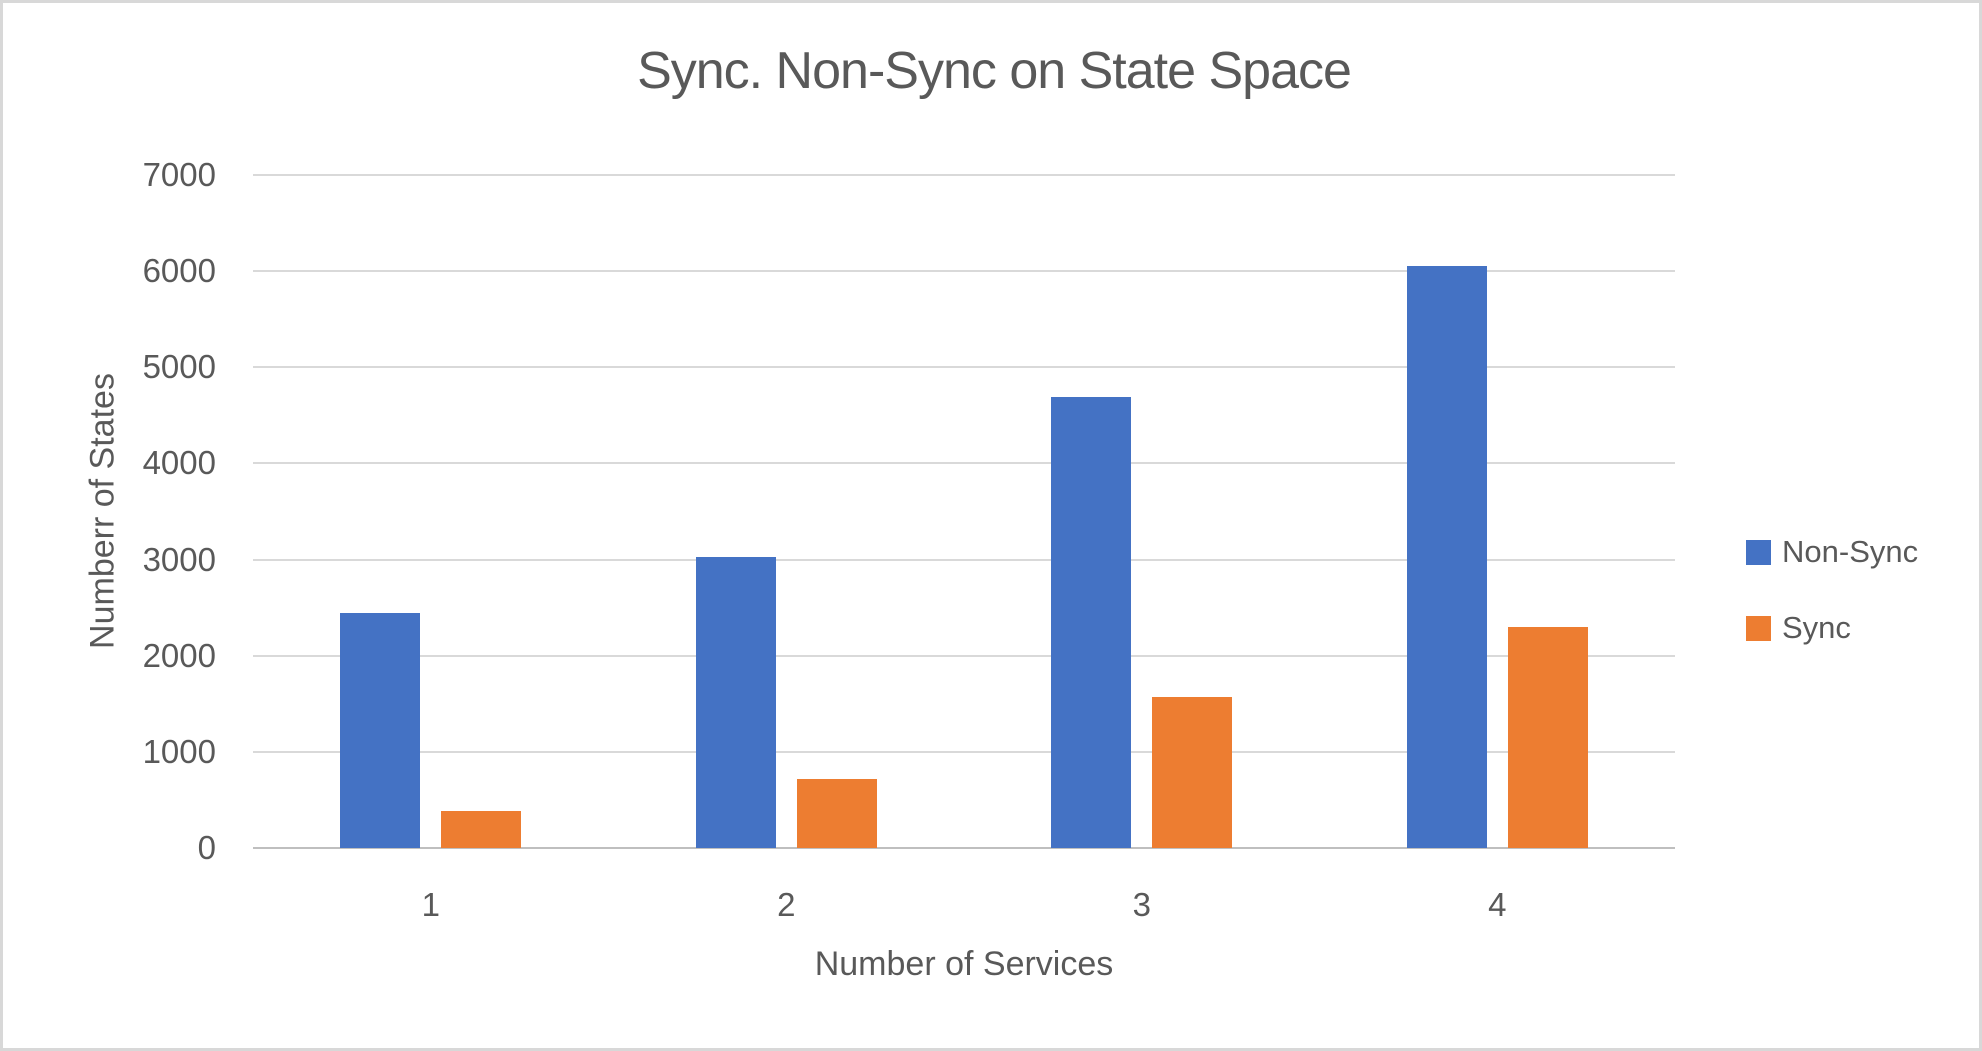  I want to click on bar-sync-cat4, so click(1547, 737).